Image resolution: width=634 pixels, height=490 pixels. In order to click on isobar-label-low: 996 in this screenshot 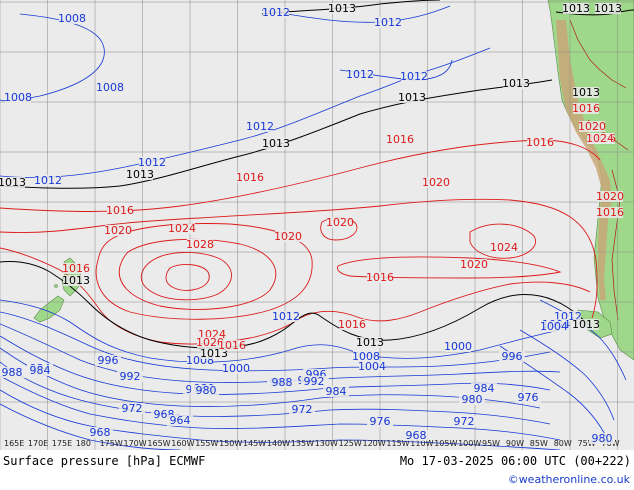, I will do `click(512, 356)`.